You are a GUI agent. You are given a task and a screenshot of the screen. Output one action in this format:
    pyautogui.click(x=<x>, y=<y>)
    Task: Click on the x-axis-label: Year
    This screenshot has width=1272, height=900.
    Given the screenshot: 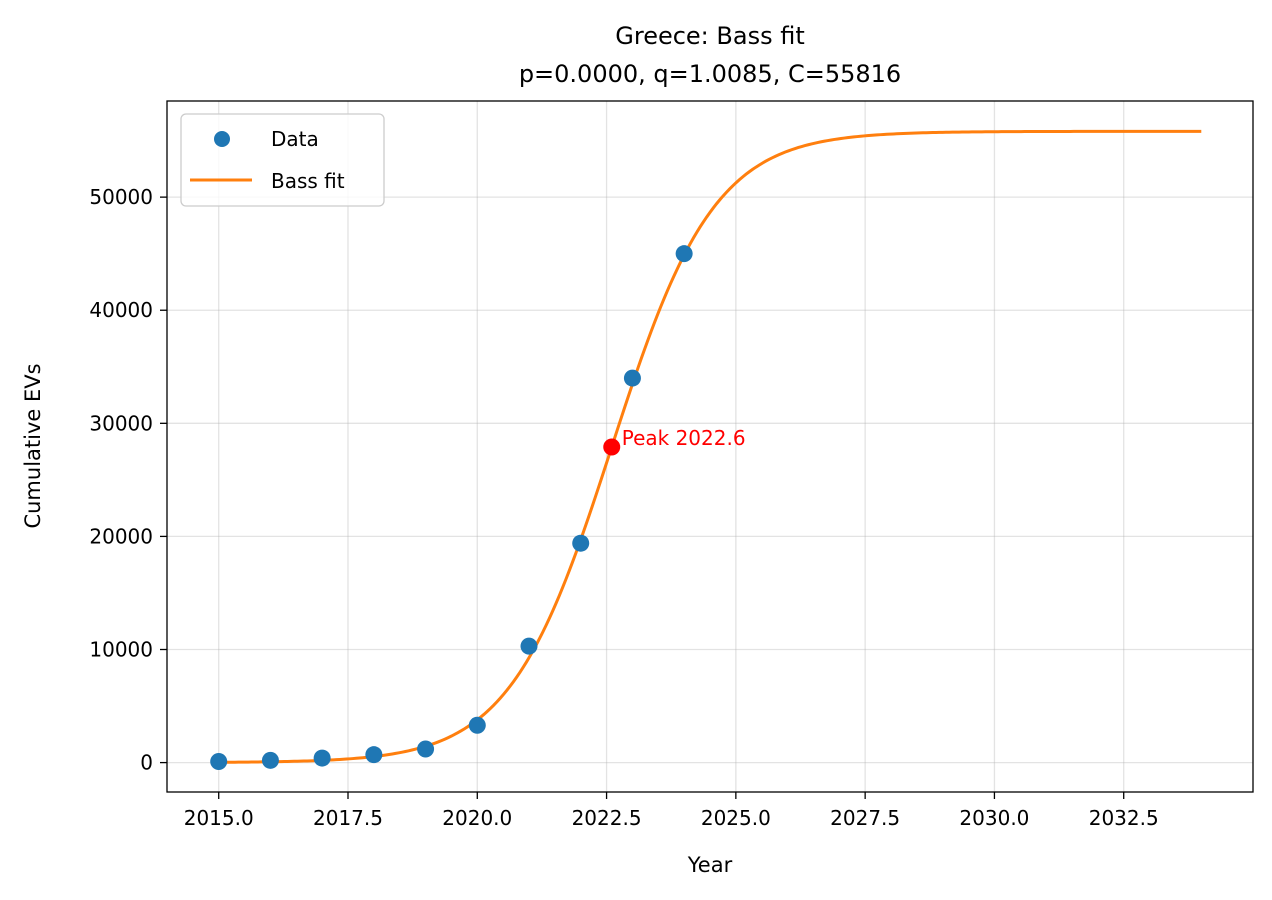 What is the action you would take?
    pyautogui.click(x=710, y=865)
    